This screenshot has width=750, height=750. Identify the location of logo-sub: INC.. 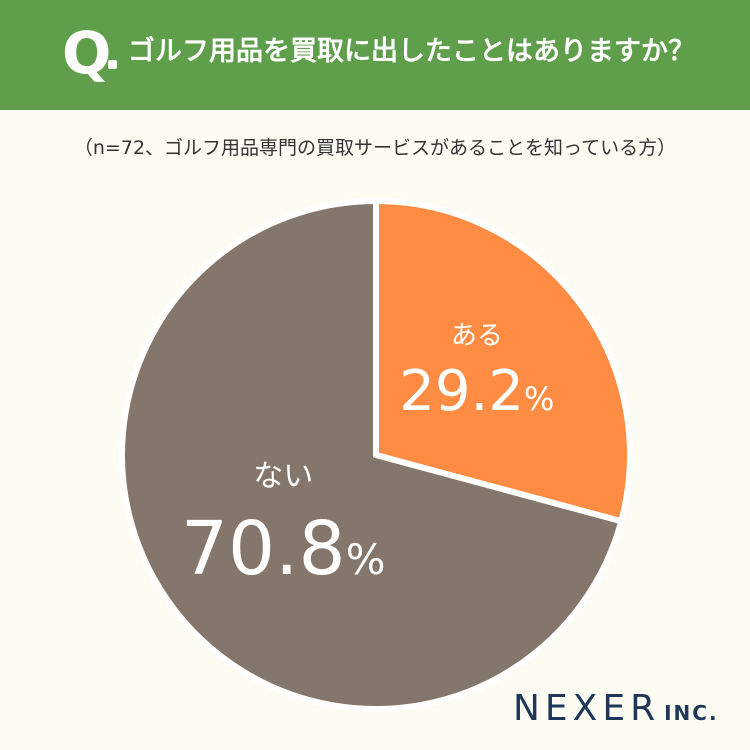
(691, 713).